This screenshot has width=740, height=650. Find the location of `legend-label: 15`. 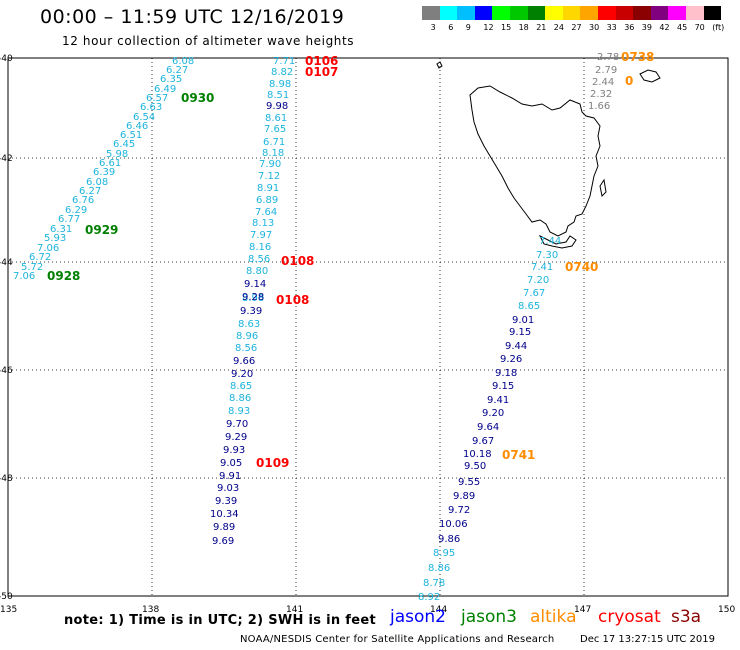

legend-label: 15 is located at coordinates (506, 27).